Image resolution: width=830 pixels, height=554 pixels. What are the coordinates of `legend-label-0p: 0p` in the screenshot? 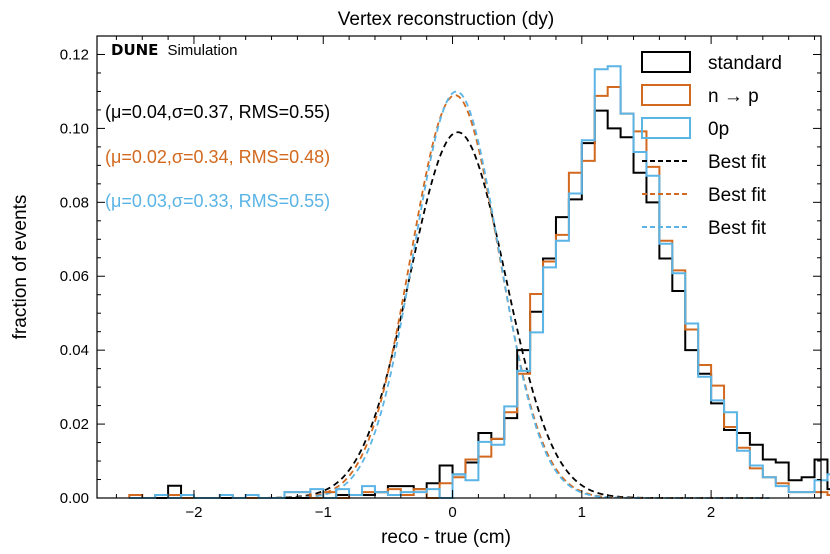 It's located at (718, 129).